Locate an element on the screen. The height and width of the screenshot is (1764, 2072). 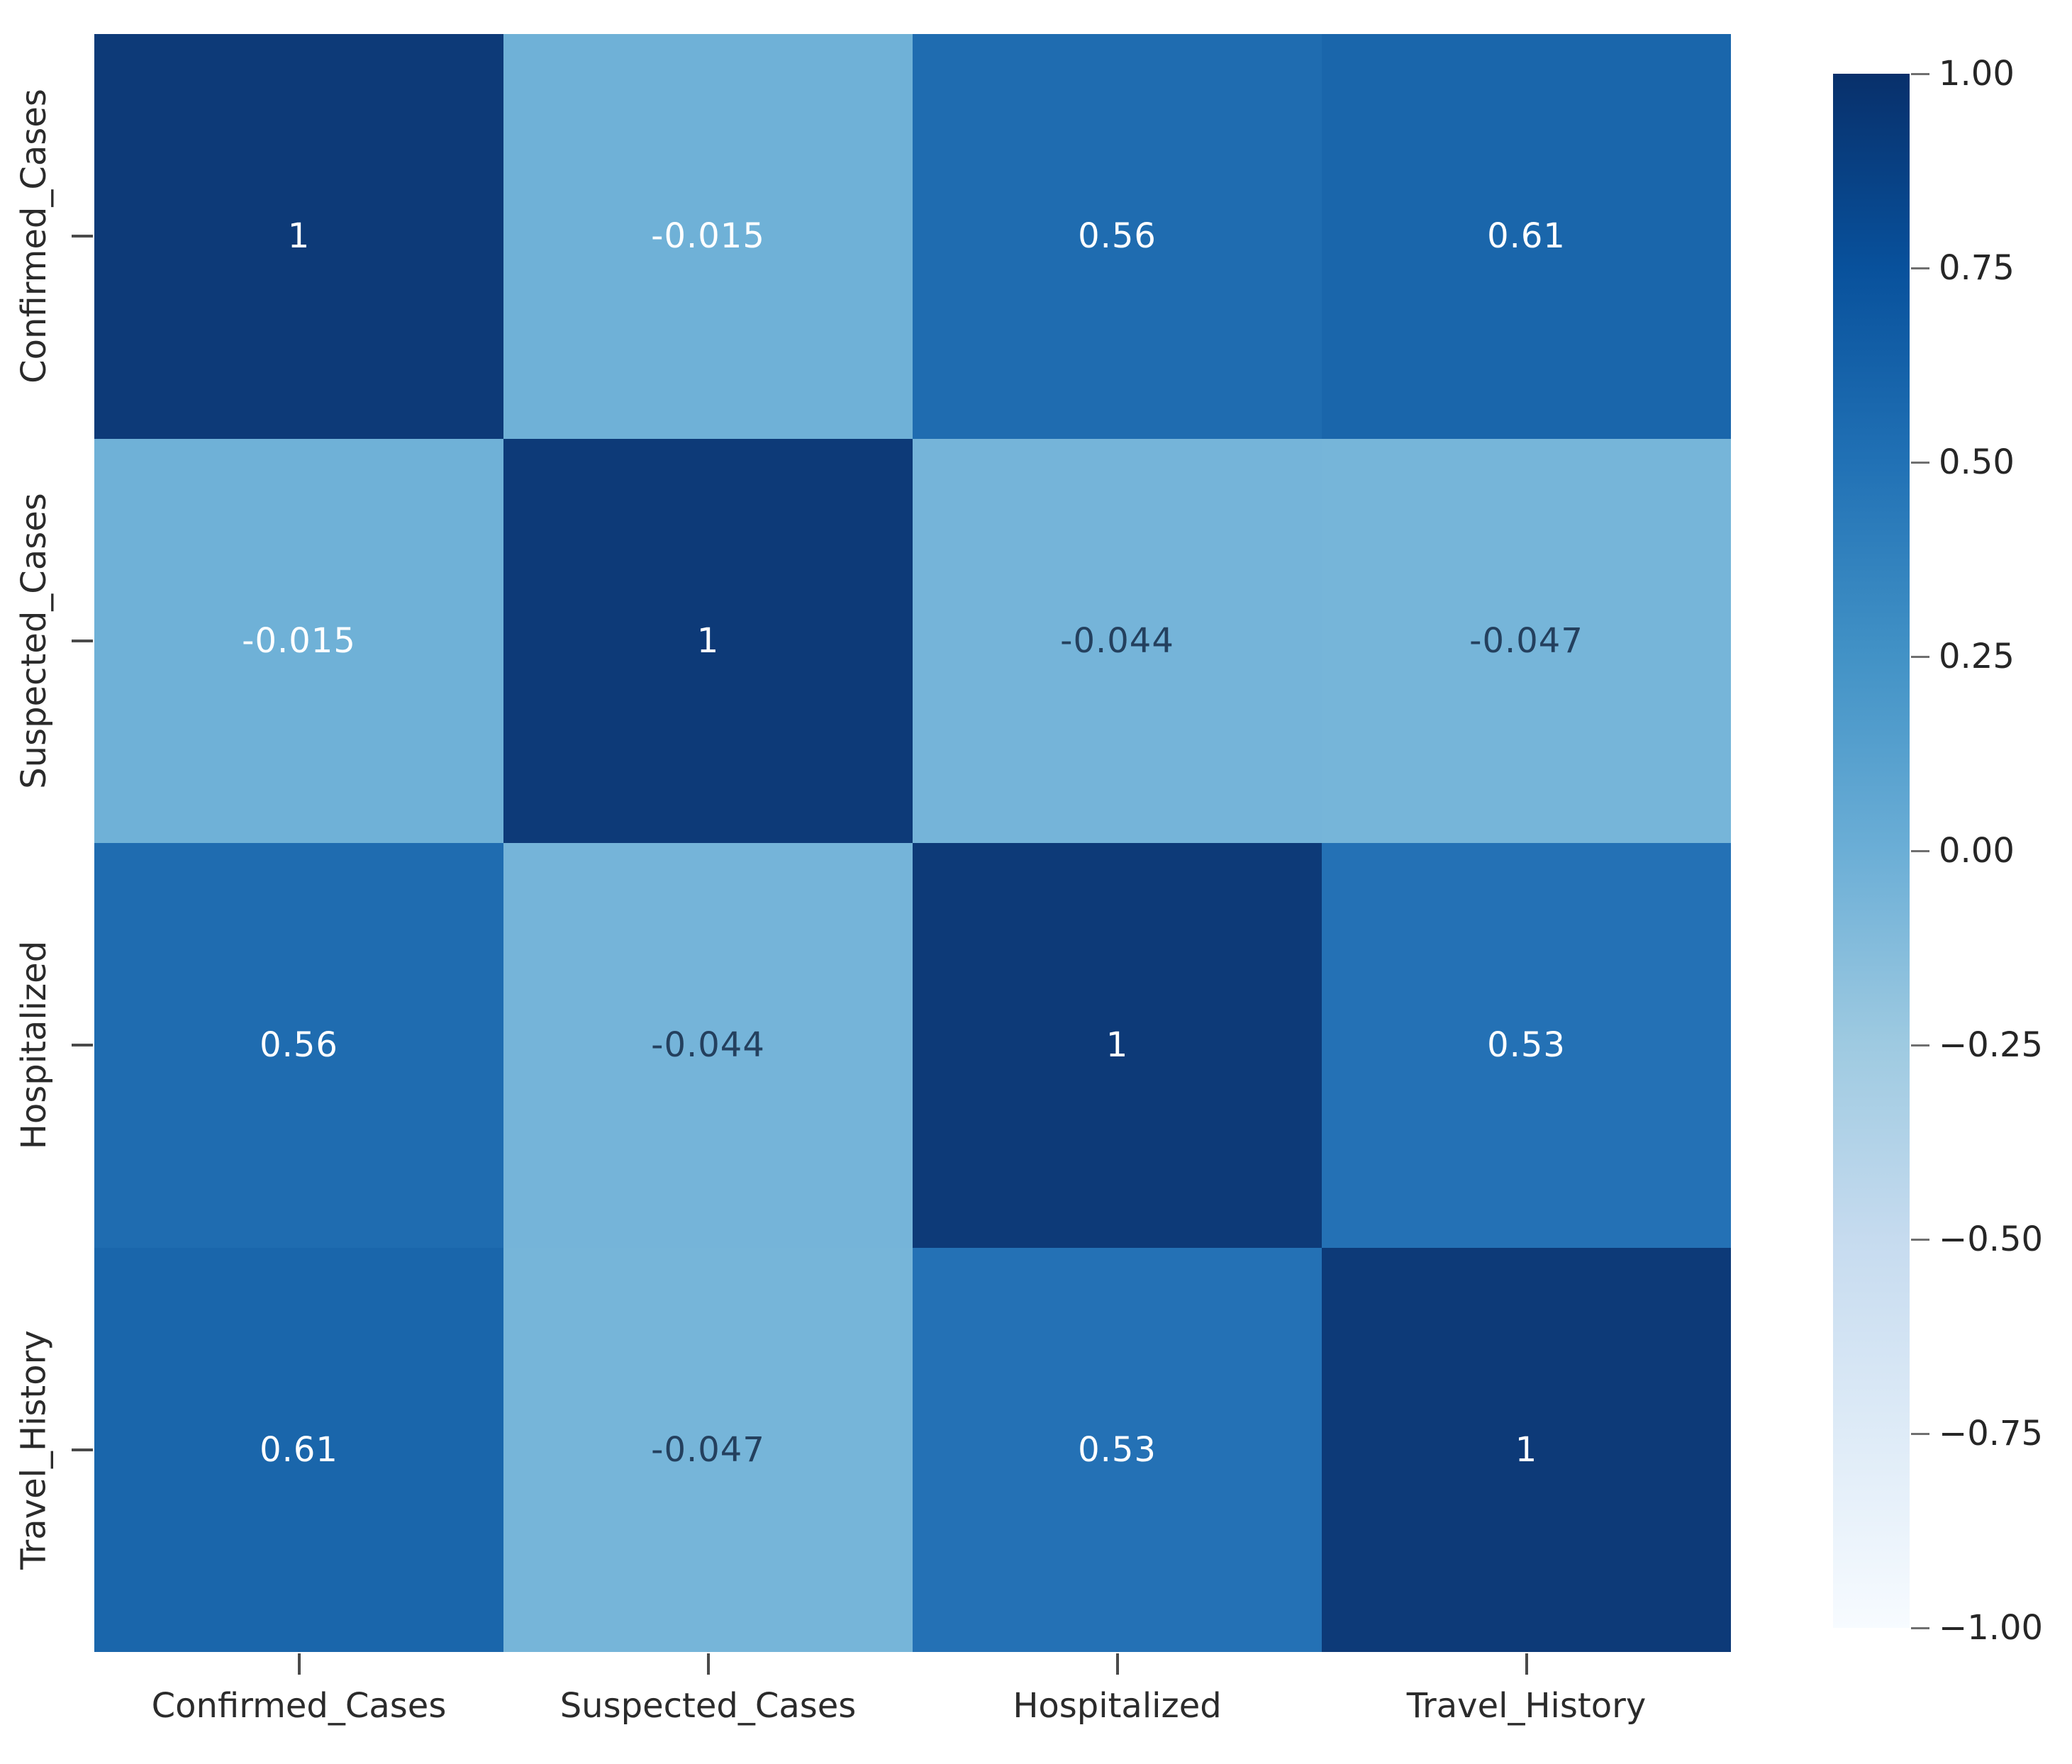
heatmap-cell-Hospitalized-Confirmed_Cases: 0.56 is located at coordinates (298, 1045).